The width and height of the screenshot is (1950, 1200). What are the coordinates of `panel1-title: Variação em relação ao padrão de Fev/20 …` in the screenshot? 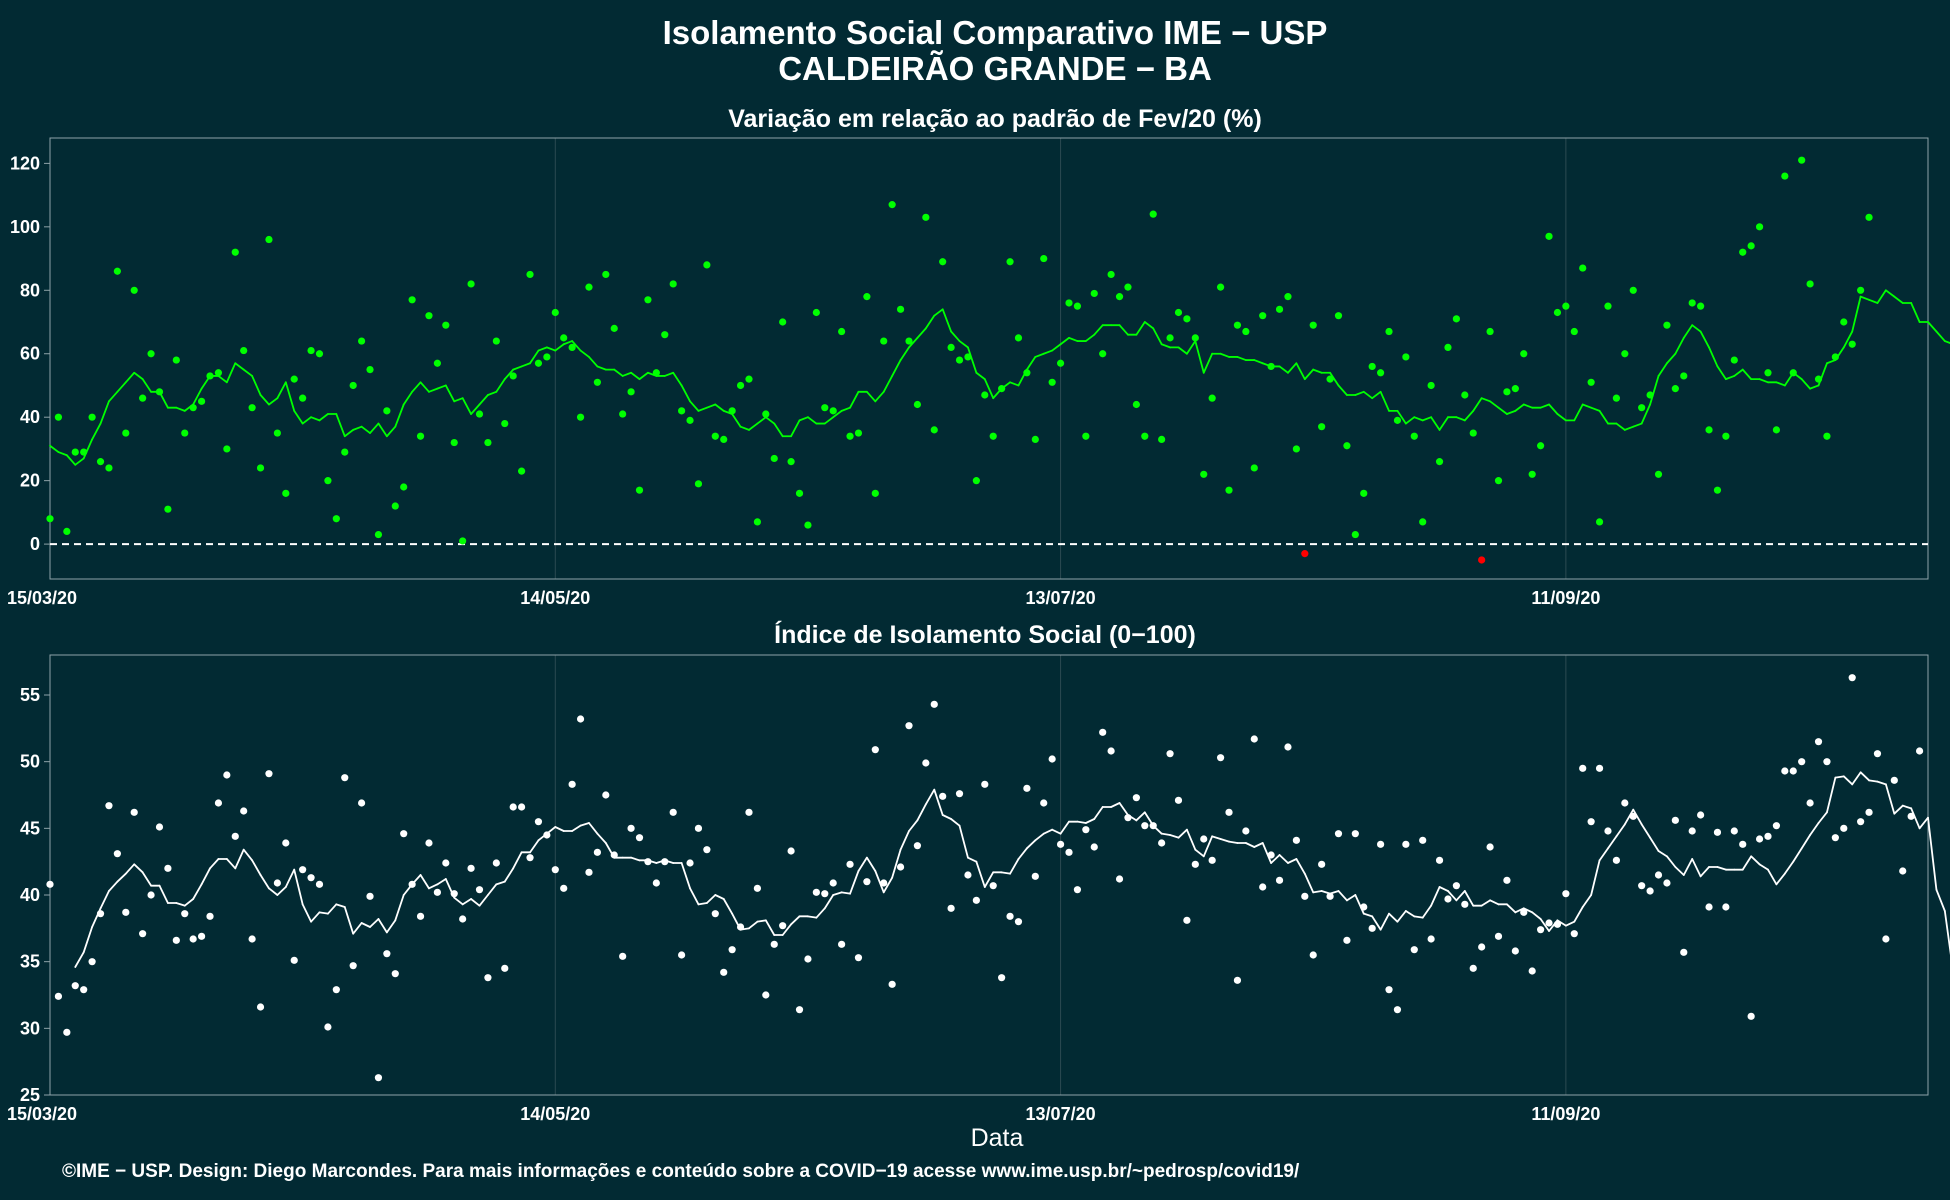 It's located at (995, 119).